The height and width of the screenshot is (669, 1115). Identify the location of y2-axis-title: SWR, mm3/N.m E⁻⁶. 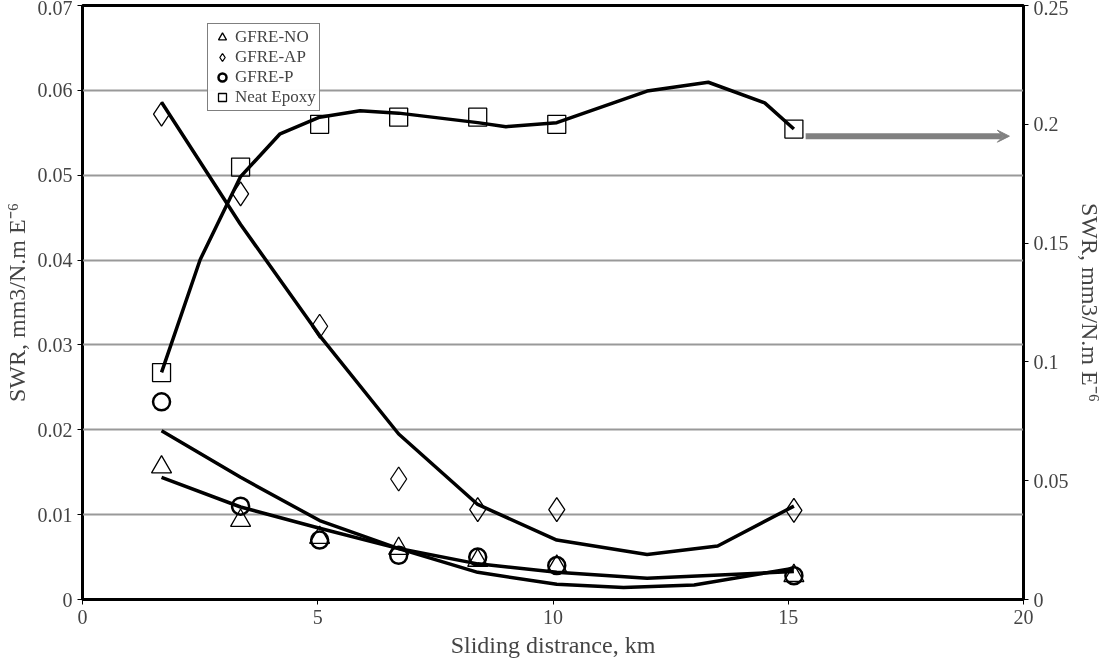
(1089, 302).